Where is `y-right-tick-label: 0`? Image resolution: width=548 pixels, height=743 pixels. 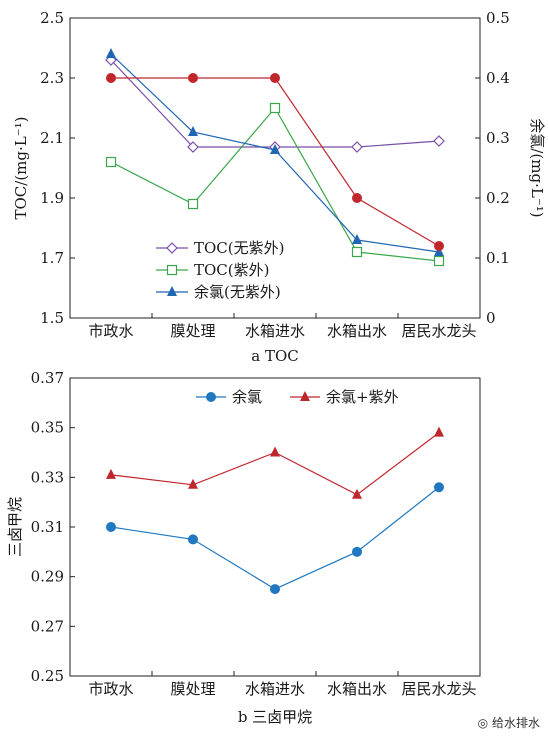
y-right-tick-label: 0 is located at coordinates (491, 318).